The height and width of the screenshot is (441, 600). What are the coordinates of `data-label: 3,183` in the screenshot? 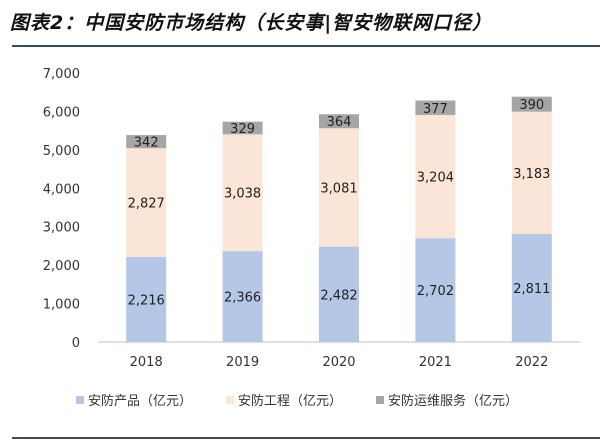 It's located at (531, 174).